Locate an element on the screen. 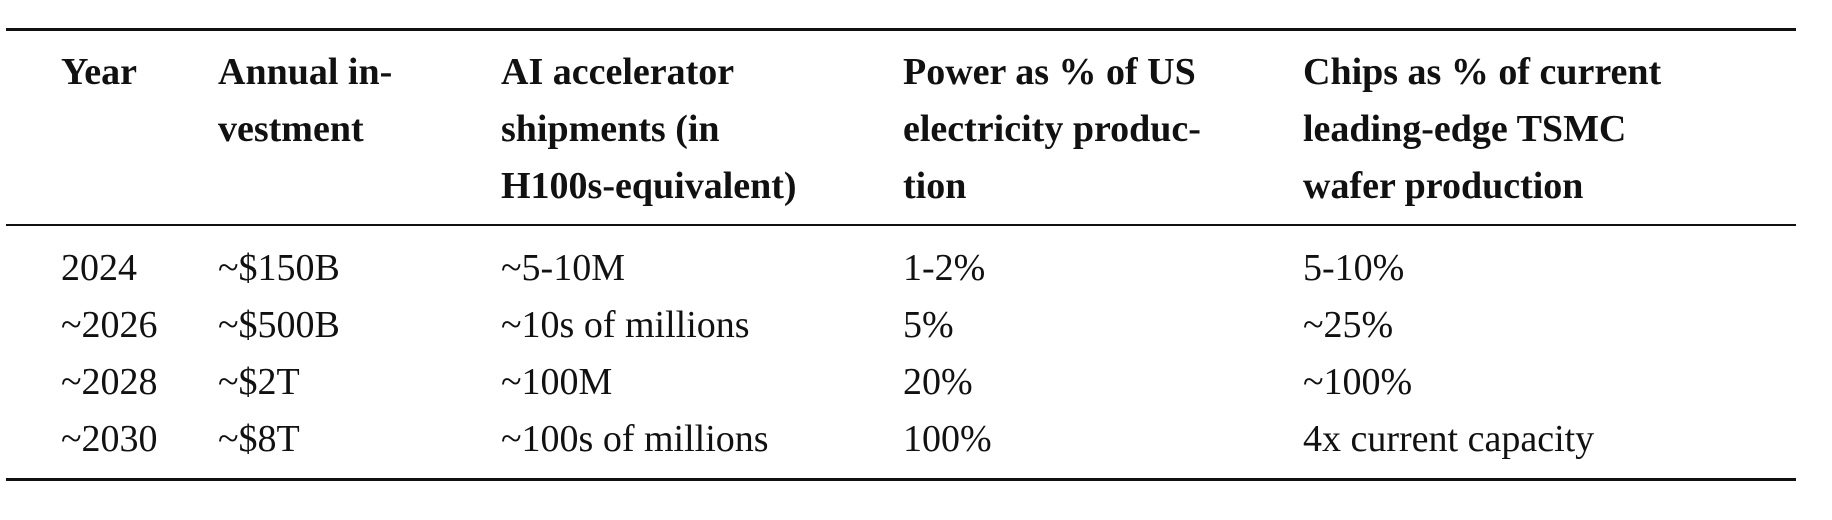 The width and height of the screenshot is (1832, 520). table-cell: ~$500B is located at coordinates (279, 325).